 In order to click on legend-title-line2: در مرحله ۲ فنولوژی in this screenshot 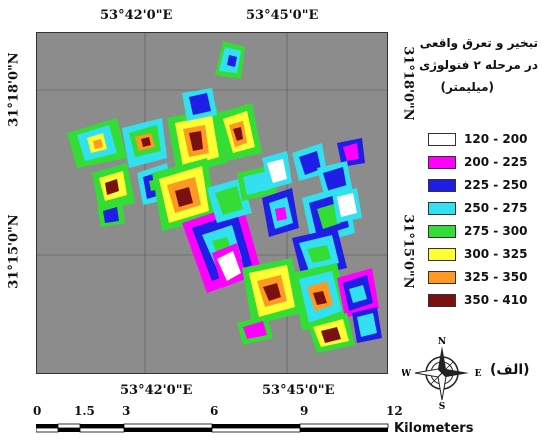, I will do `click(478, 65)`.